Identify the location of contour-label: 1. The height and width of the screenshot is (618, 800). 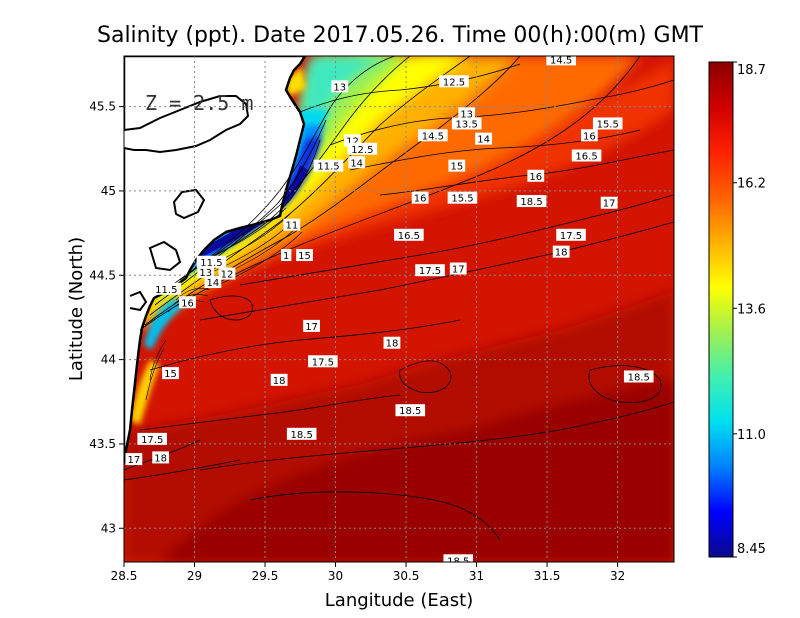
(286, 255).